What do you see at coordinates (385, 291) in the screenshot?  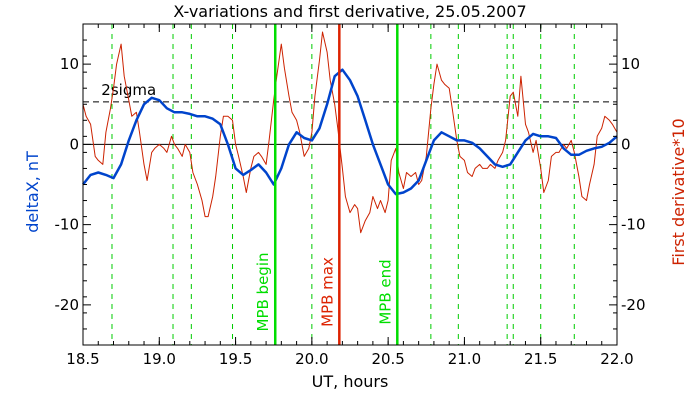 I see `event-label-mpb-end: MPB end` at bounding box center [385, 291].